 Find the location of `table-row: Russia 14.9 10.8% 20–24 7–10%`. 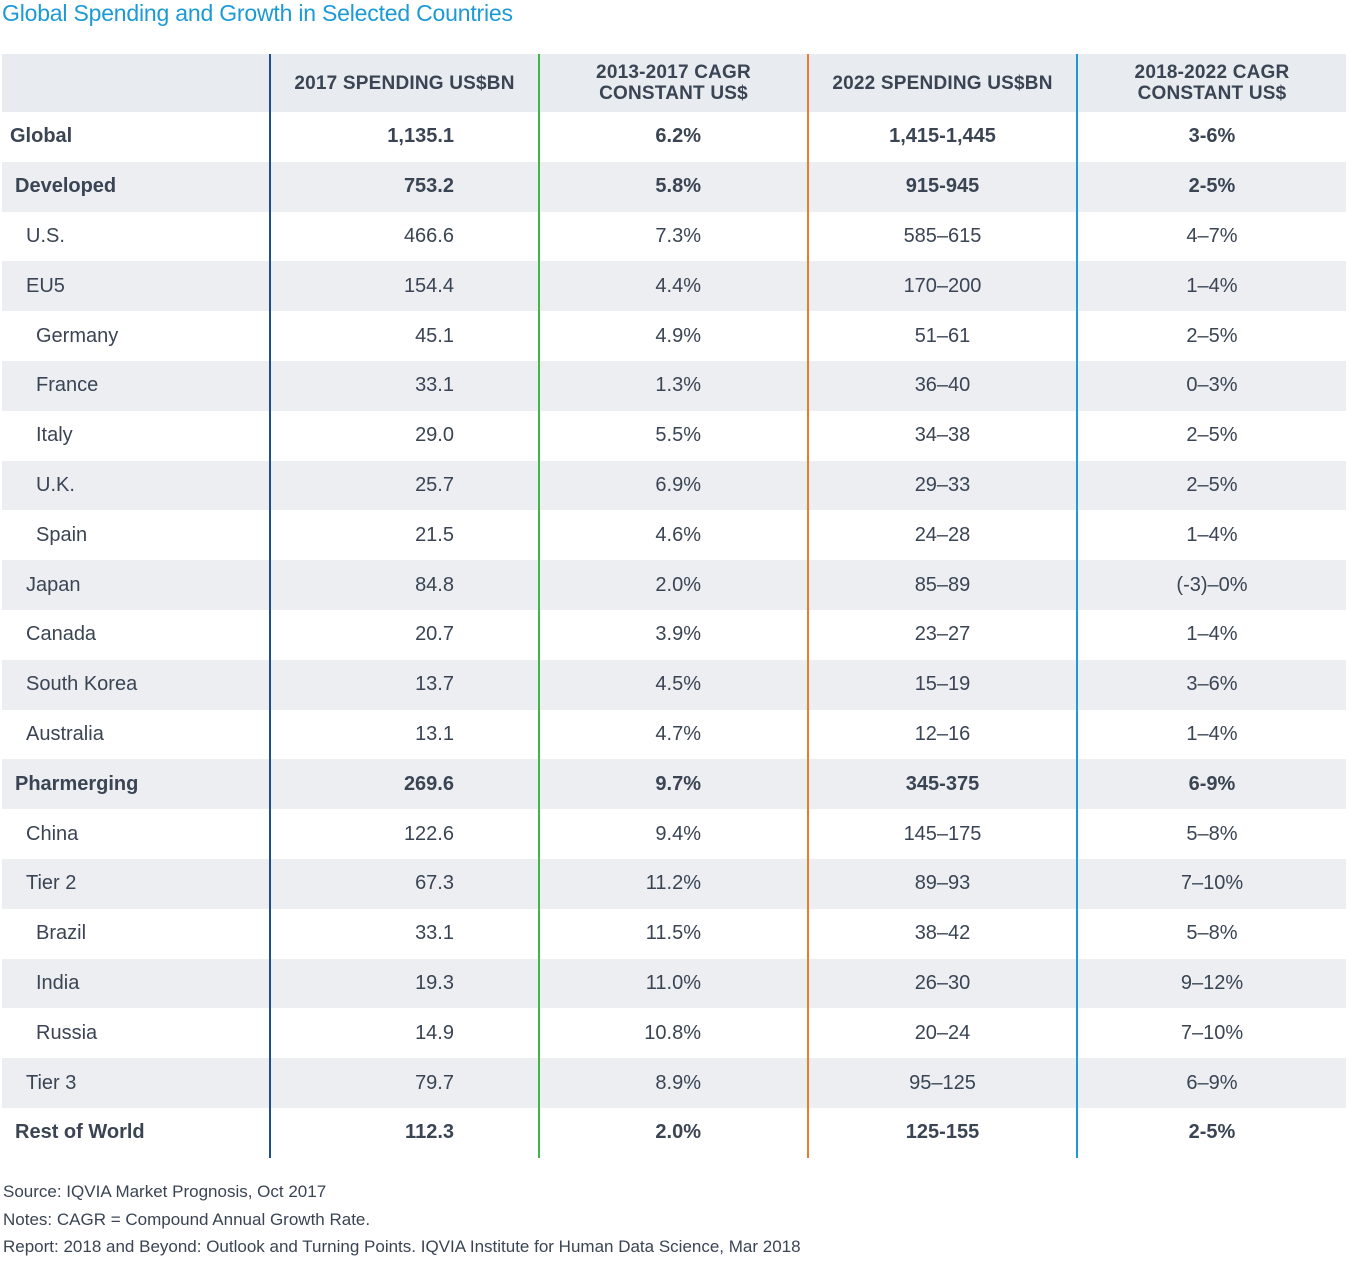

table-row: Russia 14.9 10.8% 20–24 7–10% is located at coordinates (674, 1033).